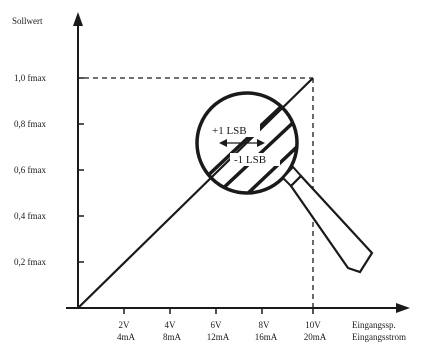 The width and height of the screenshot is (430, 347). Describe the element at coordinates (379, 337) in the screenshot. I see `x-axis-label-current: Eingangsstrom` at that location.